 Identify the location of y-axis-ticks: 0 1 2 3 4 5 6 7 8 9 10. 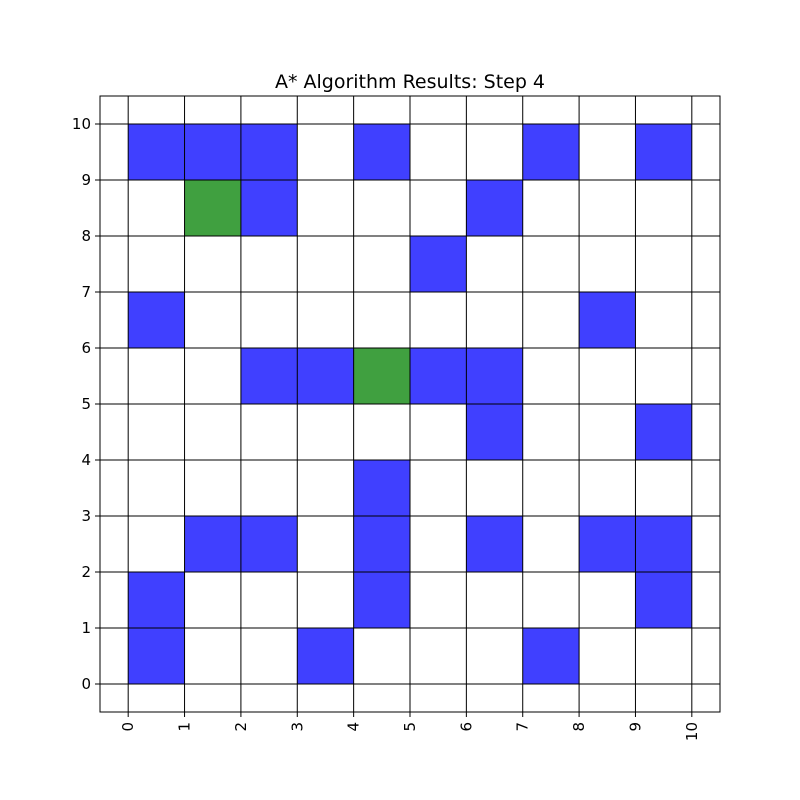
(86, 404).